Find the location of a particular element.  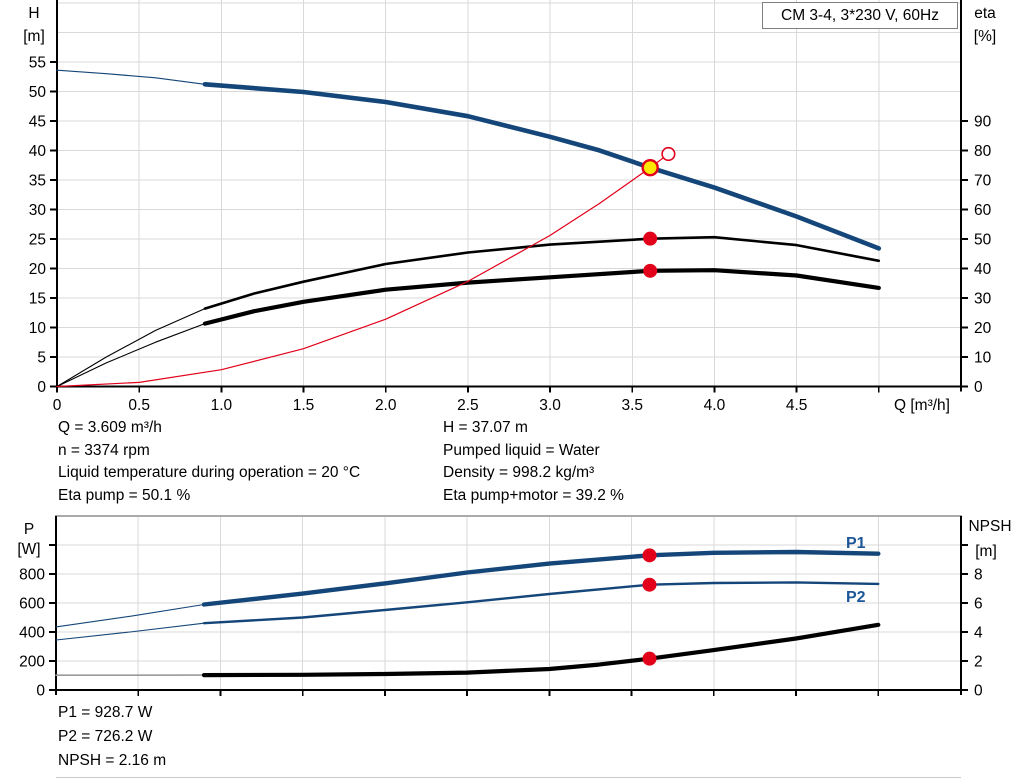

readout-eta-pump: Eta pump = 50.1 % is located at coordinates (124, 496).